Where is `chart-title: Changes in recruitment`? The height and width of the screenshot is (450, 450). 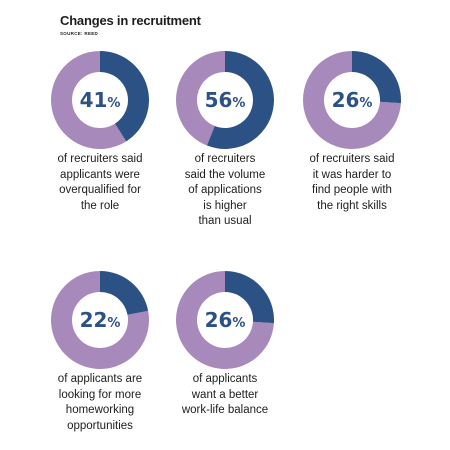 chart-title: Changes in recruitment is located at coordinates (130, 20).